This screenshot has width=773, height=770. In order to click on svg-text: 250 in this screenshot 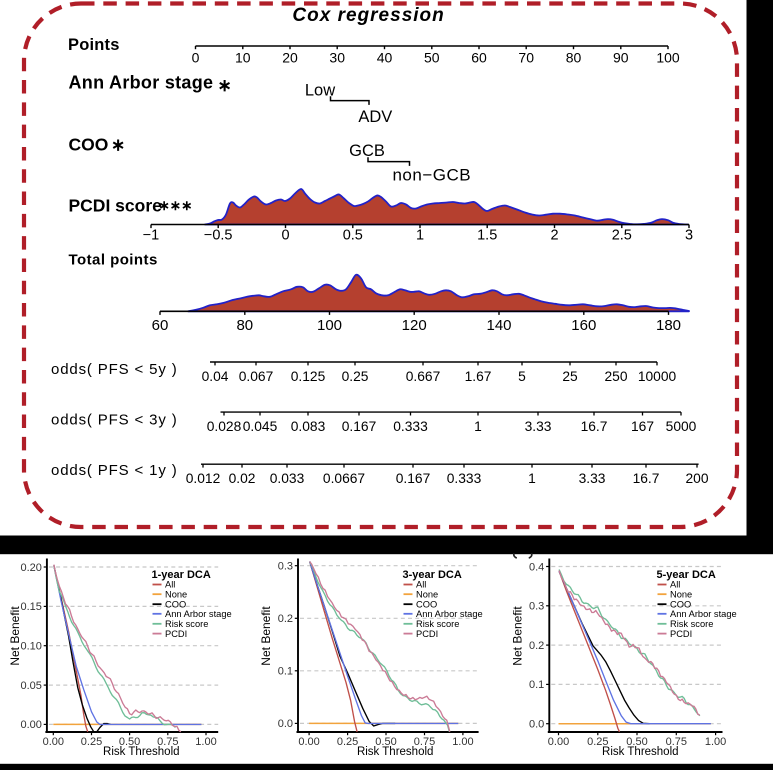, I will do `click(615, 376)`.